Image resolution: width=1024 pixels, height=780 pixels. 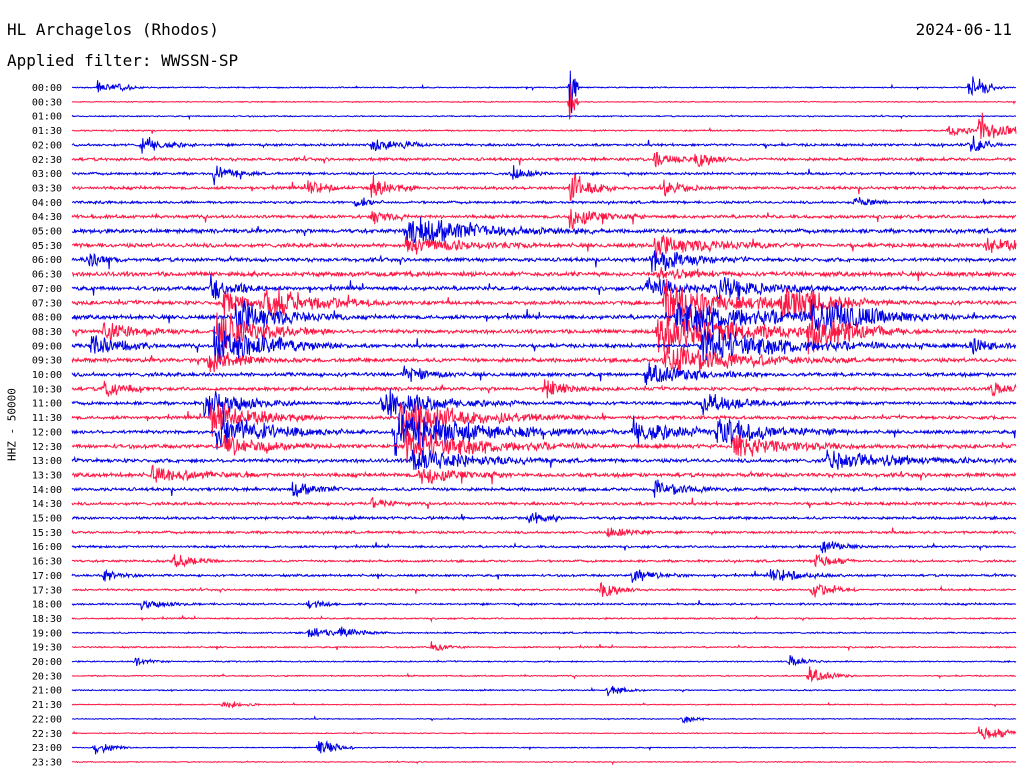 I want to click on record-date: 2024-06-11, so click(x=963, y=29).